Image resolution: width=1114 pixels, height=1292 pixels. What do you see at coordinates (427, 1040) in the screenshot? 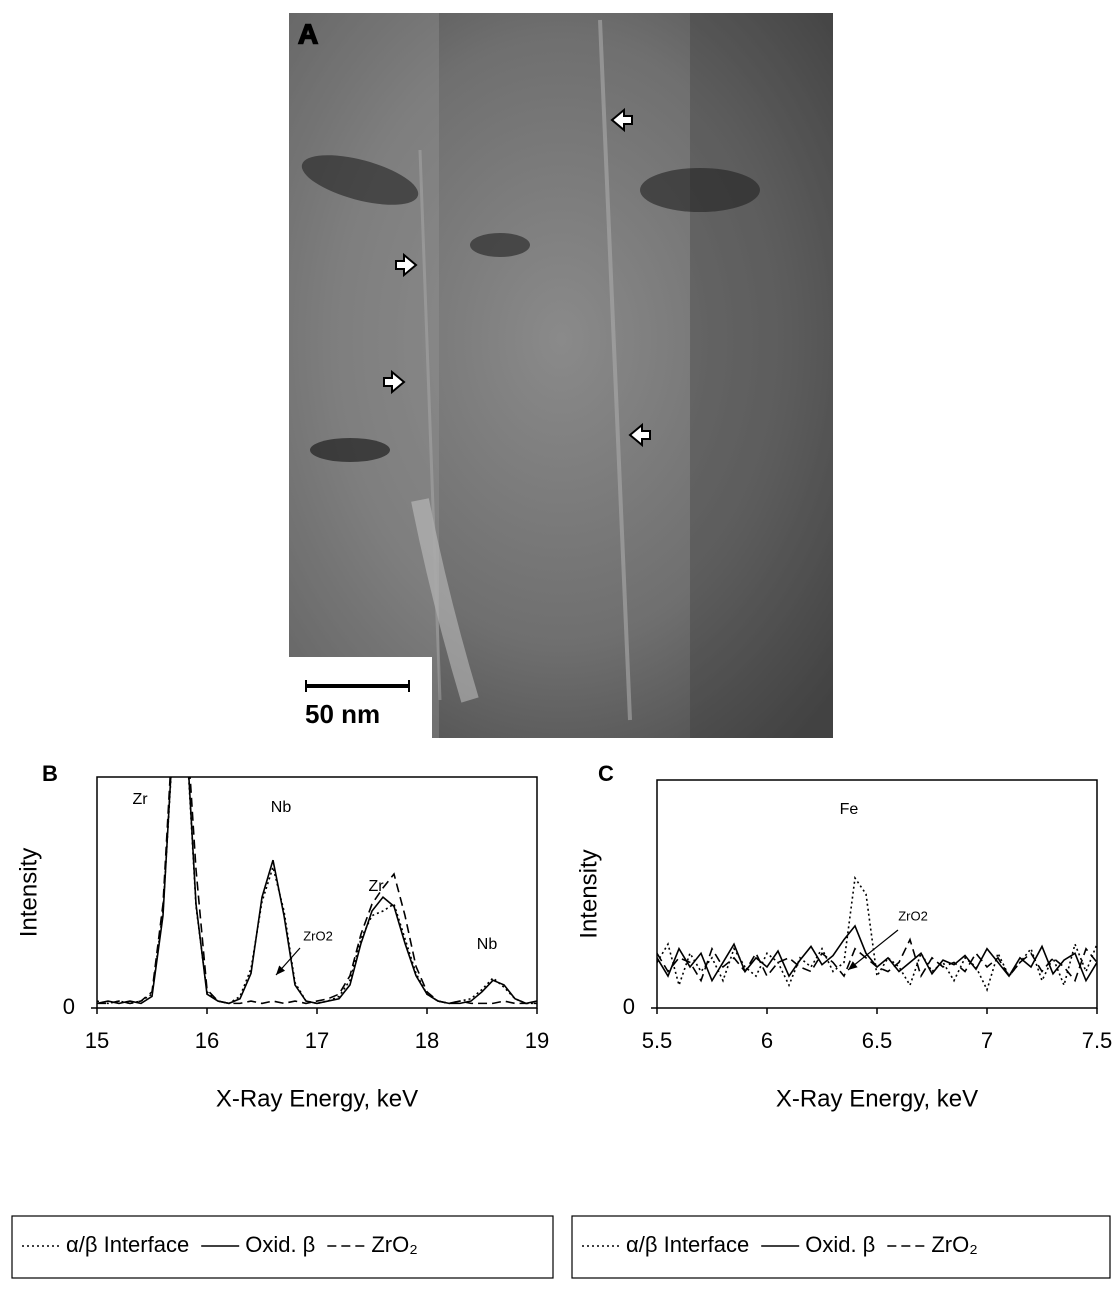
I see `x-tick-label: 18` at bounding box center [427, 1040].